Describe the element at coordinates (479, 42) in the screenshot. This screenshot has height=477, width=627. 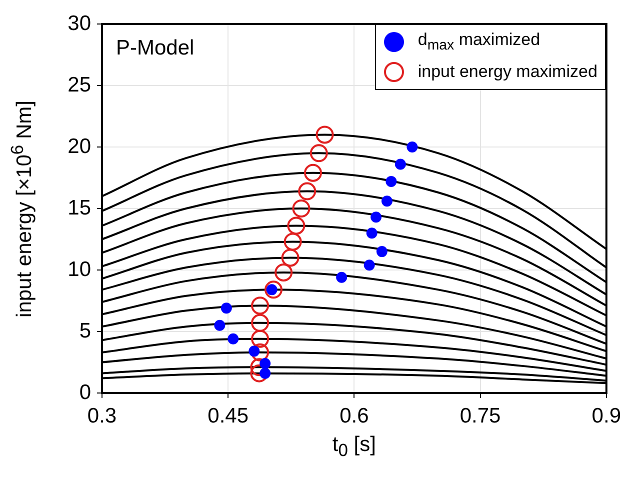
I see `legend-label: d$_{max}$ maximized` at that location.